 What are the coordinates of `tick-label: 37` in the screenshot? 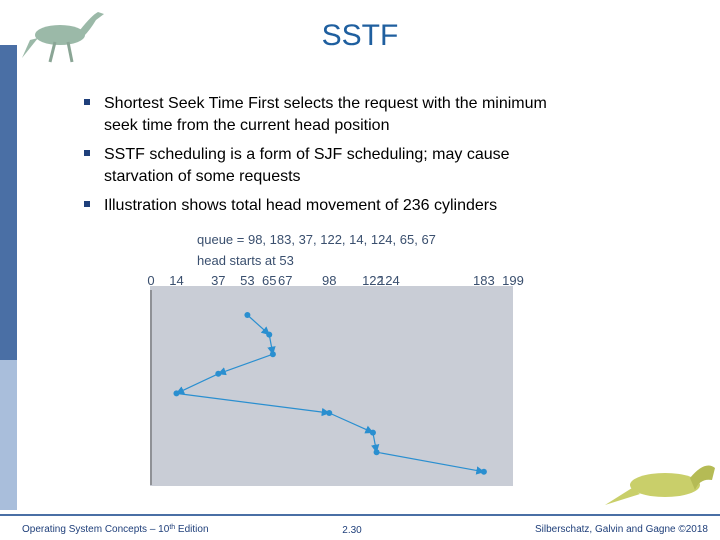 It's located at (218, 280).